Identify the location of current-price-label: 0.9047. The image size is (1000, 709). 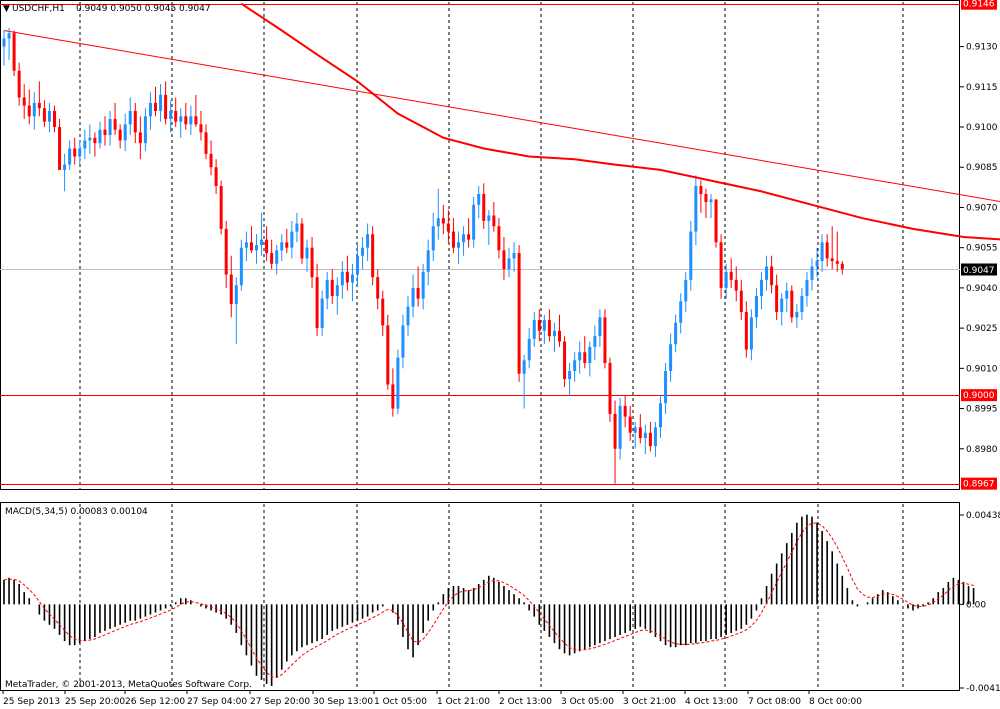
(979, 271).